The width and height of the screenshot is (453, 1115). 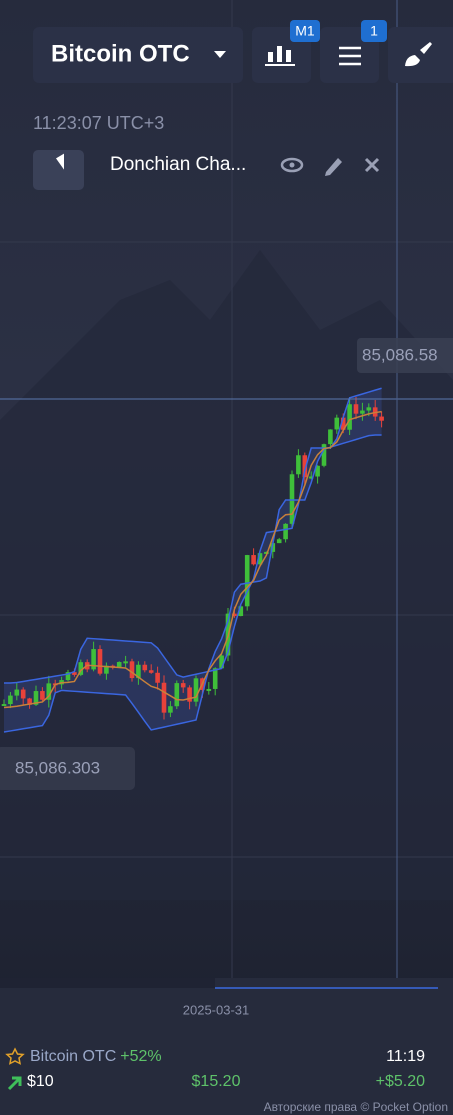 I want to click on eye-icon, so click(x=292, y=165).